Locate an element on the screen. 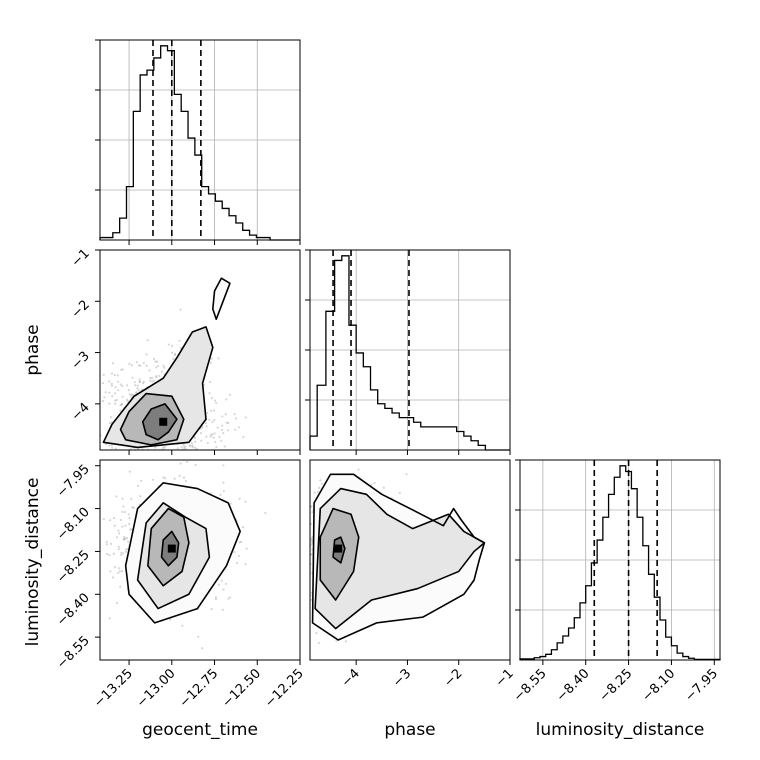  contour-fill-geocent-time-vs-phase is located at coordinates (221, 299).